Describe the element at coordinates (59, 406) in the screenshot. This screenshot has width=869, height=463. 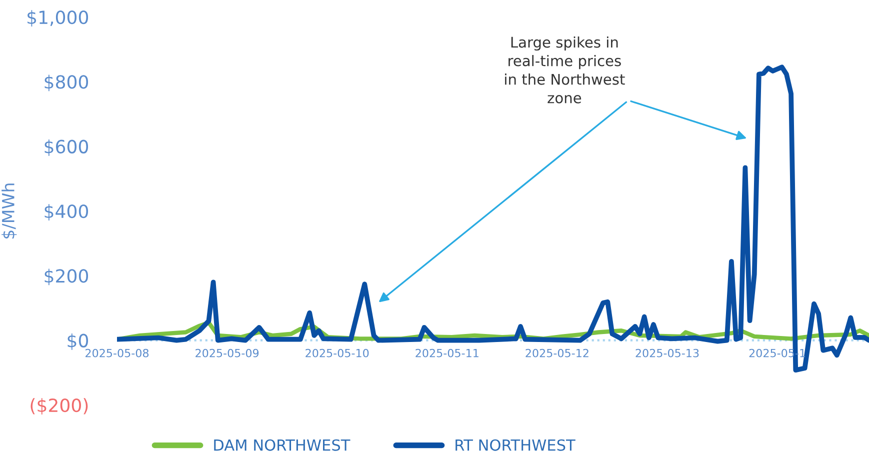
I see `y-tick-label: ($200)` at that location.